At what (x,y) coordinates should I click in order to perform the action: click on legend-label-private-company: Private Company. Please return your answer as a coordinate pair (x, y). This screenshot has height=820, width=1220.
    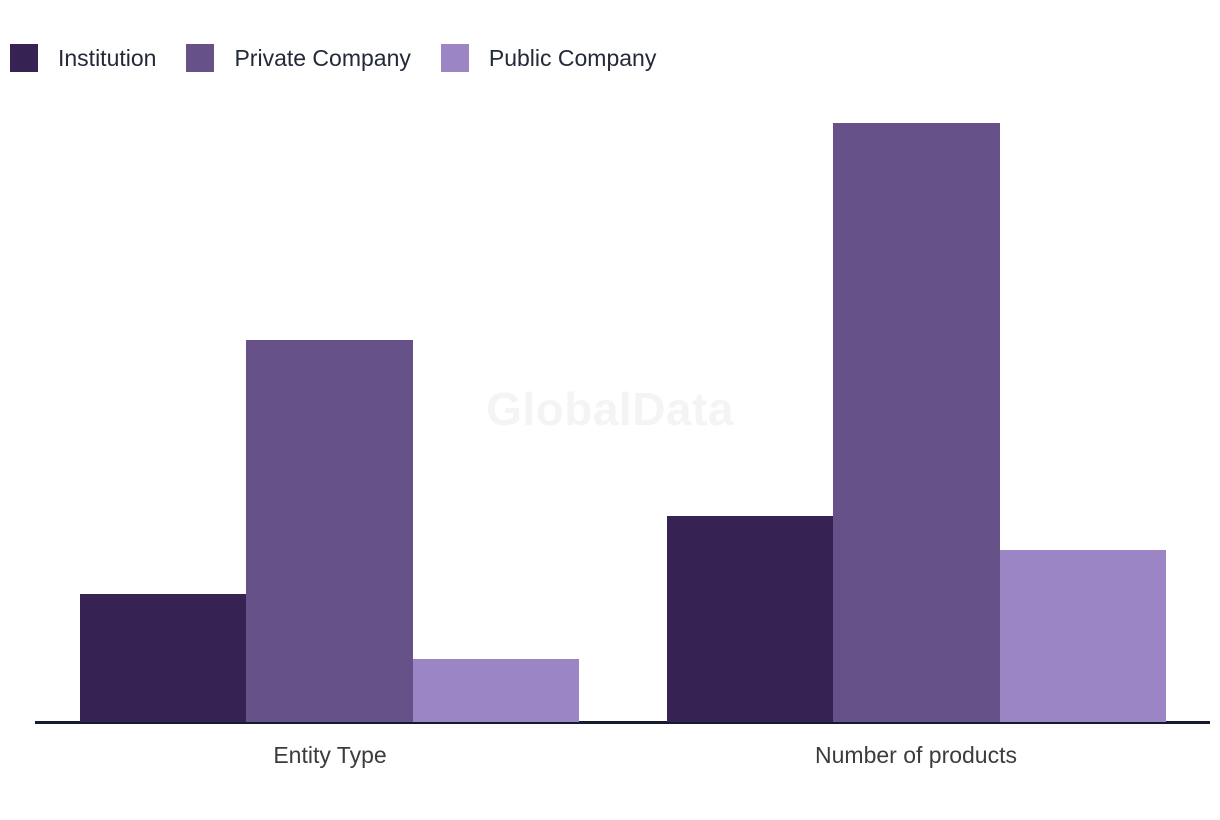
    Looking at the image, I should click on (322, 58).